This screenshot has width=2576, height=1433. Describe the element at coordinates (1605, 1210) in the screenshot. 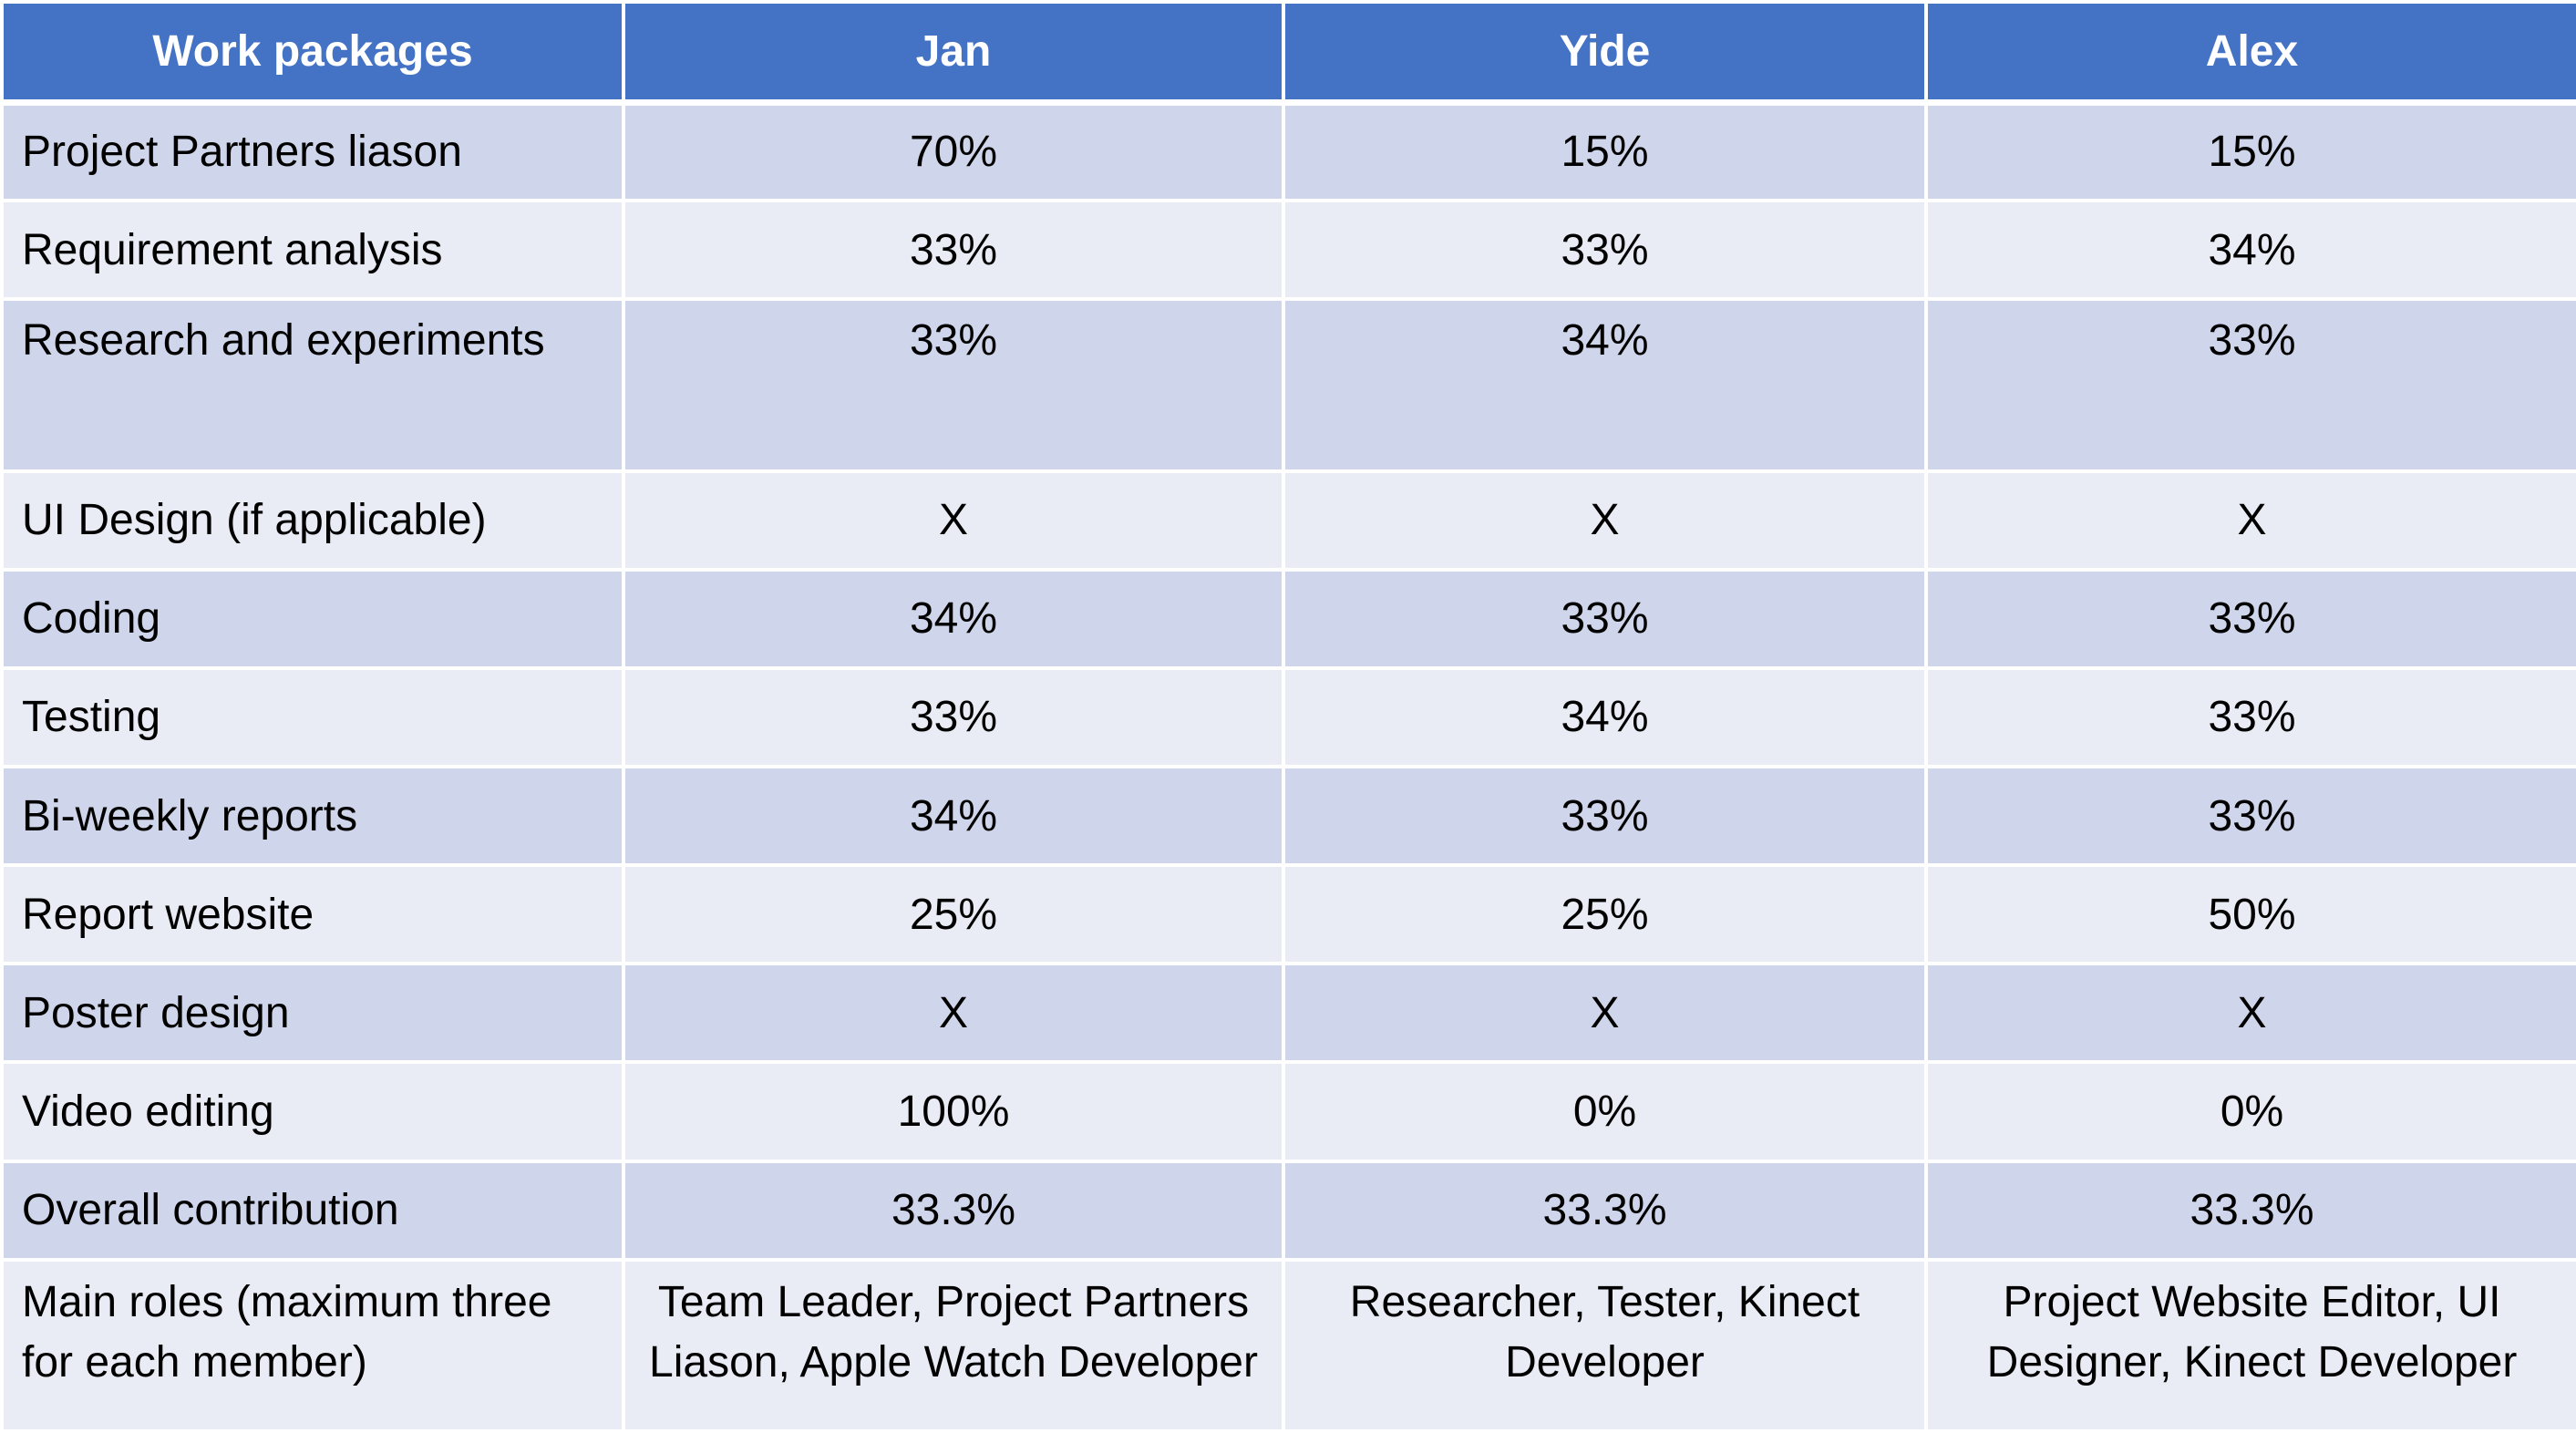

I see `cell-yide: 33.3%` at that location.